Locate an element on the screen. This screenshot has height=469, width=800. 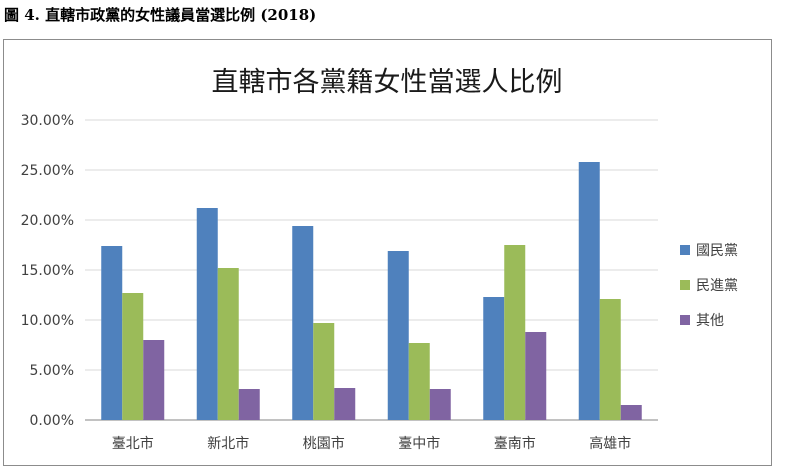
y-tick-label: 5.00% is located at coordinates (52, 371).